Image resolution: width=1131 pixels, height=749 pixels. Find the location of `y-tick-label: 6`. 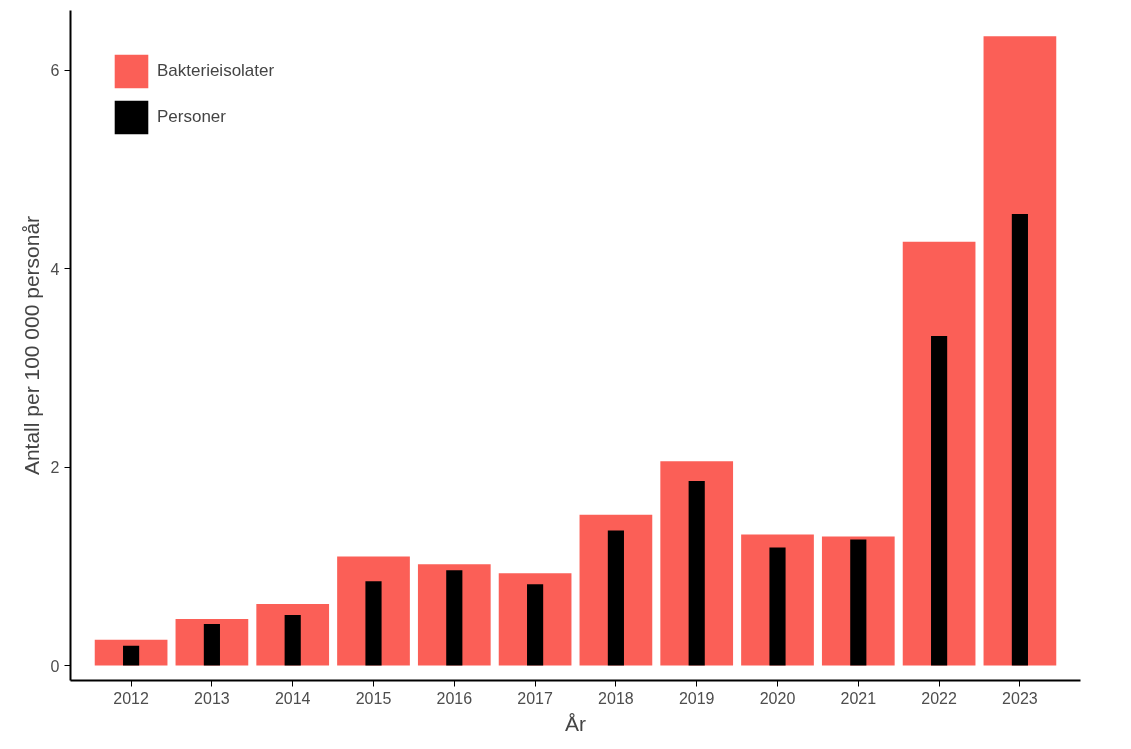

y-tick-label: 6 is located at coordinates (55, 71).